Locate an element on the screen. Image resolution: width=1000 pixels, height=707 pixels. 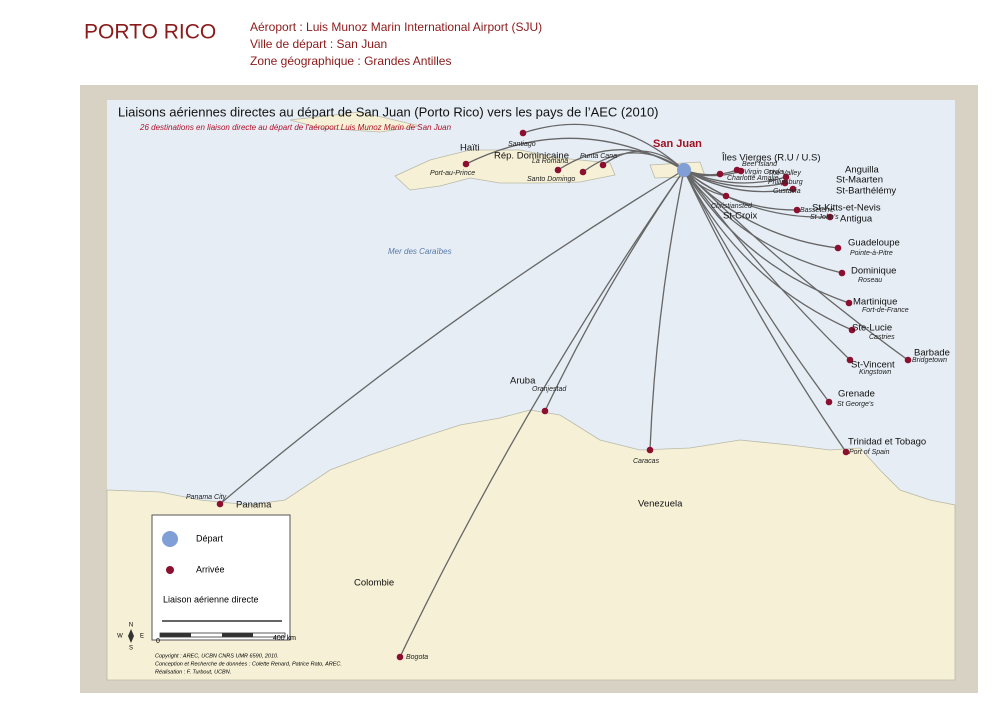
city-label: Virgin Gorda is located at coordinates (763, 172).